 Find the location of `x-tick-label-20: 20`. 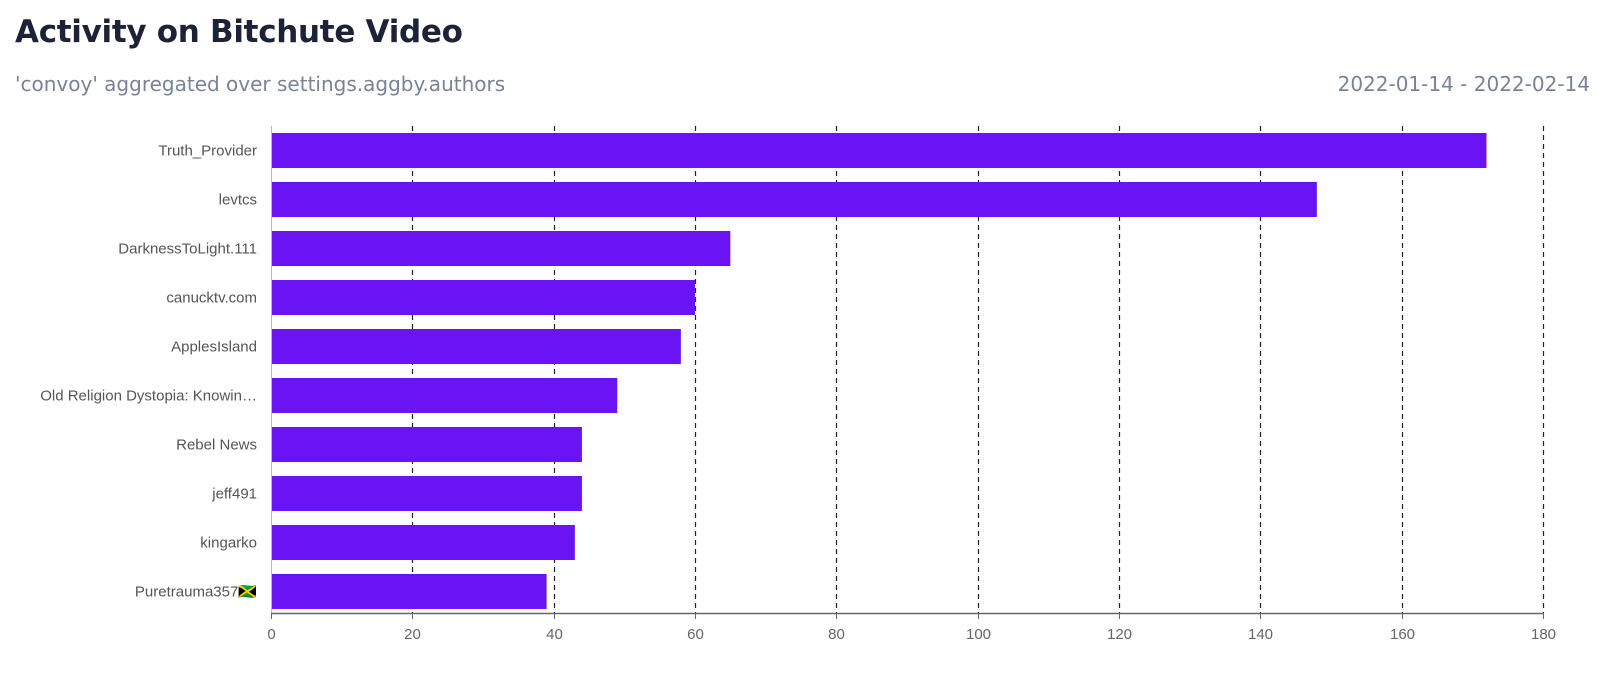

x-tick-label-20: 20 is located at coordinates (412, 634).